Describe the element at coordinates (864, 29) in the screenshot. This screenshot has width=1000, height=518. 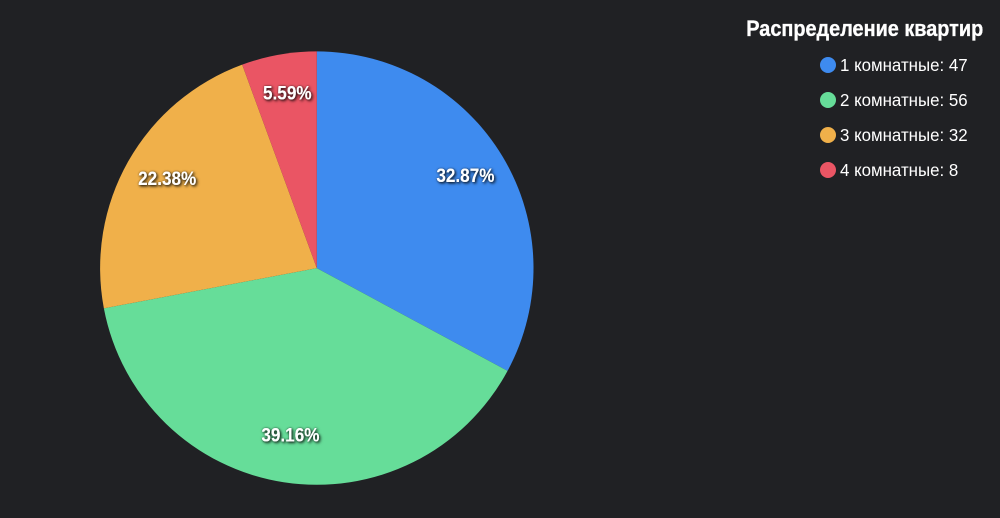
I see `svg-text: Распределение квартир` at that location.